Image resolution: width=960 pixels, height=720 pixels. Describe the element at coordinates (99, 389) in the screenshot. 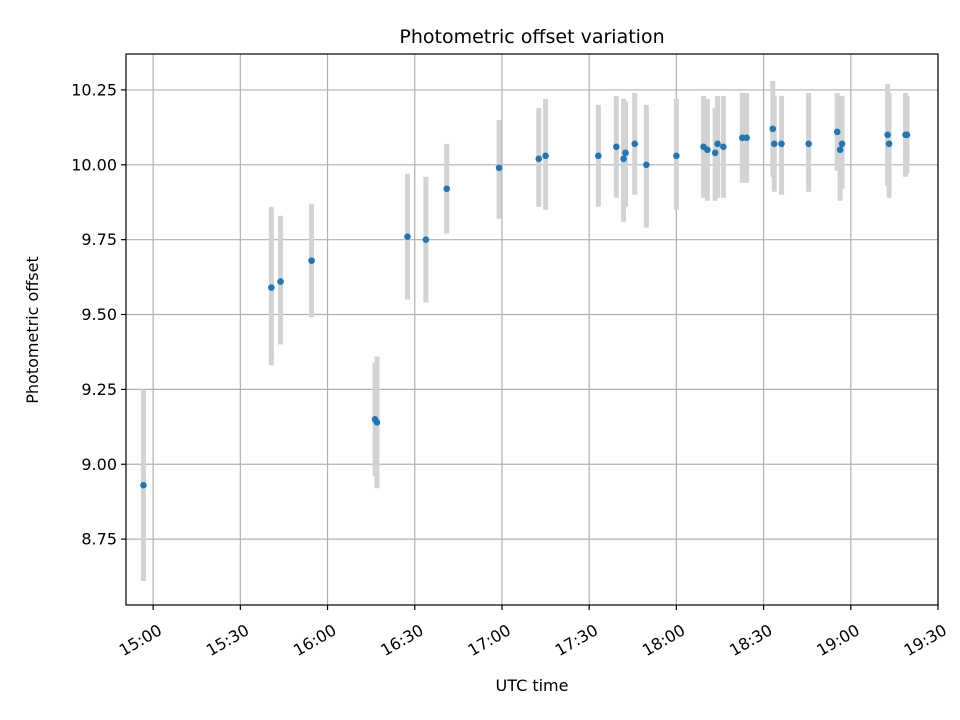

I see `y-tick-label: 9.25` at that location.